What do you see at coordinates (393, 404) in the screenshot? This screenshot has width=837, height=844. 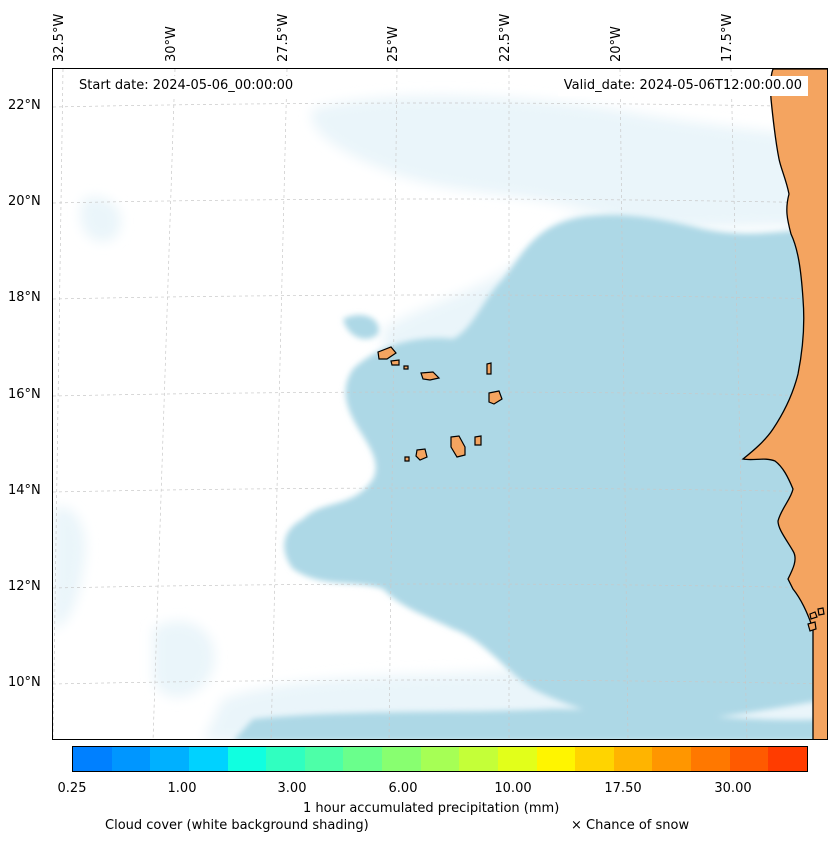 I see `gridline-lon-25w` at bounding box center [393, 404].